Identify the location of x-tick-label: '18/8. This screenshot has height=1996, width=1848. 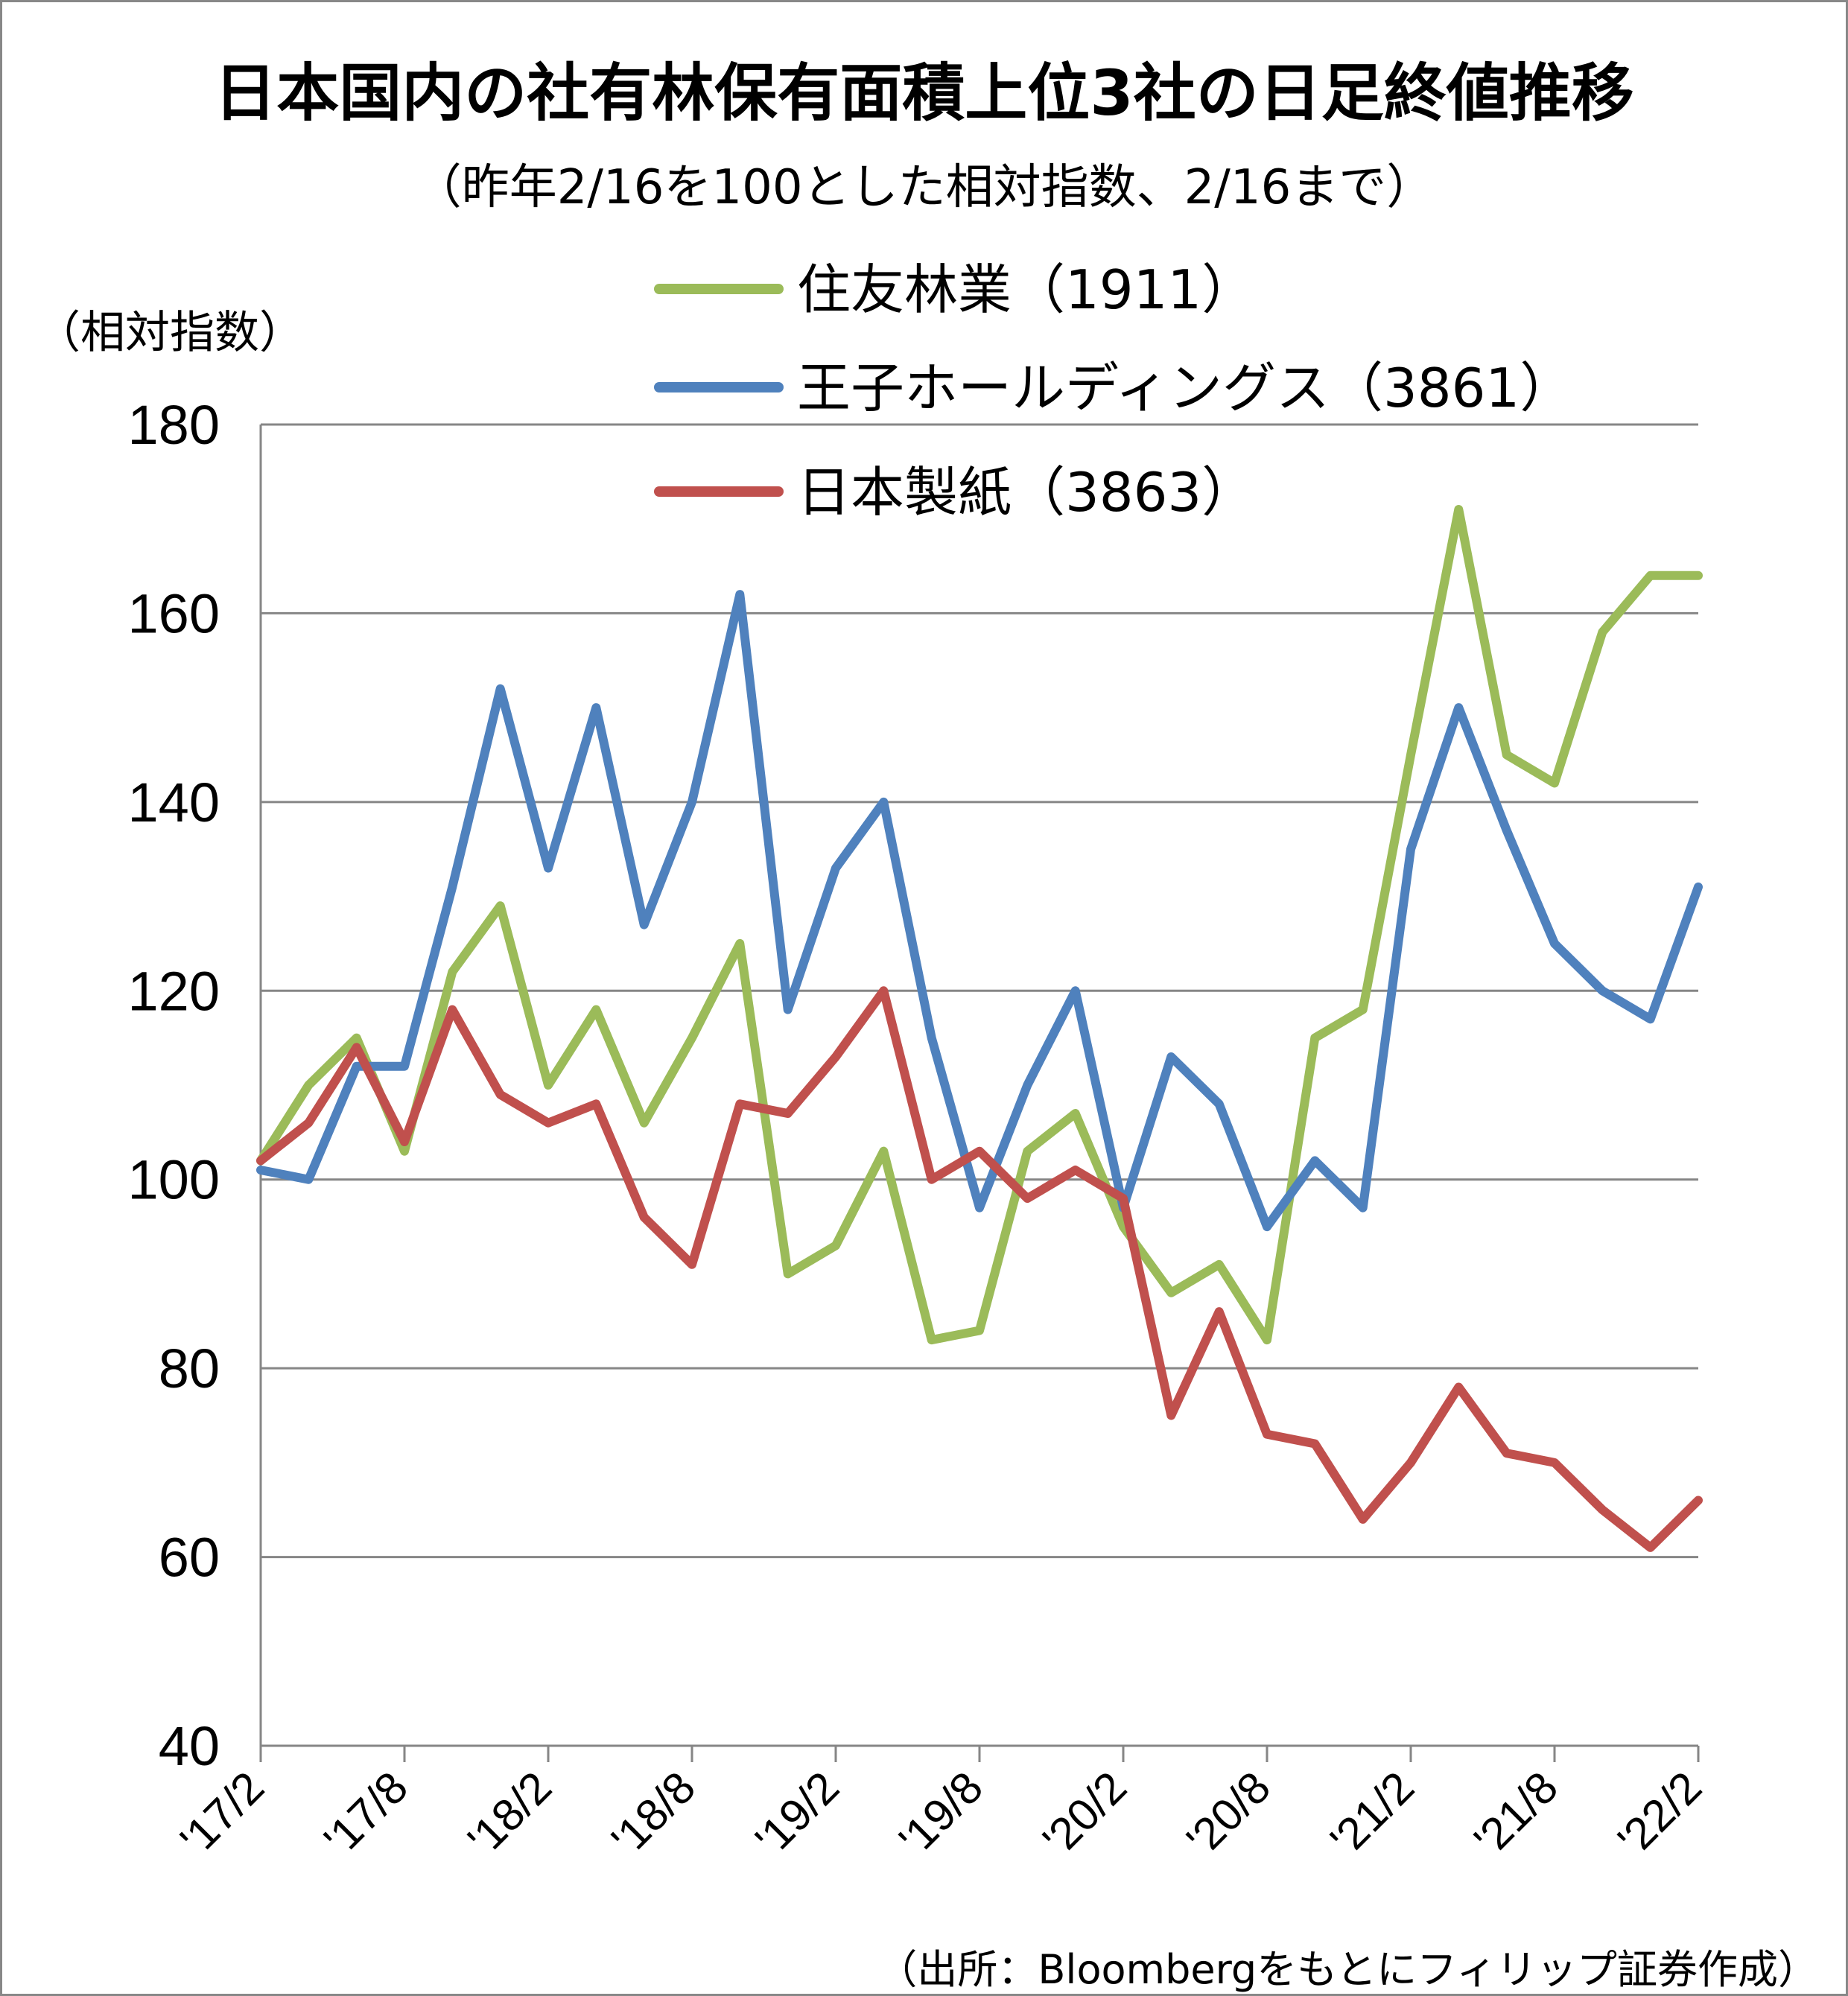
(653, 1813).